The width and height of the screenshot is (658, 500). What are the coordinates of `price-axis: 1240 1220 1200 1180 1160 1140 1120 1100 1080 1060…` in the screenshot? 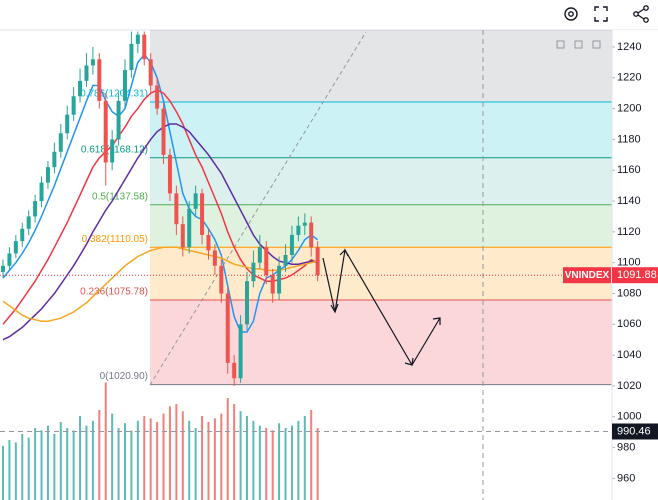 It's located at (626, 265).